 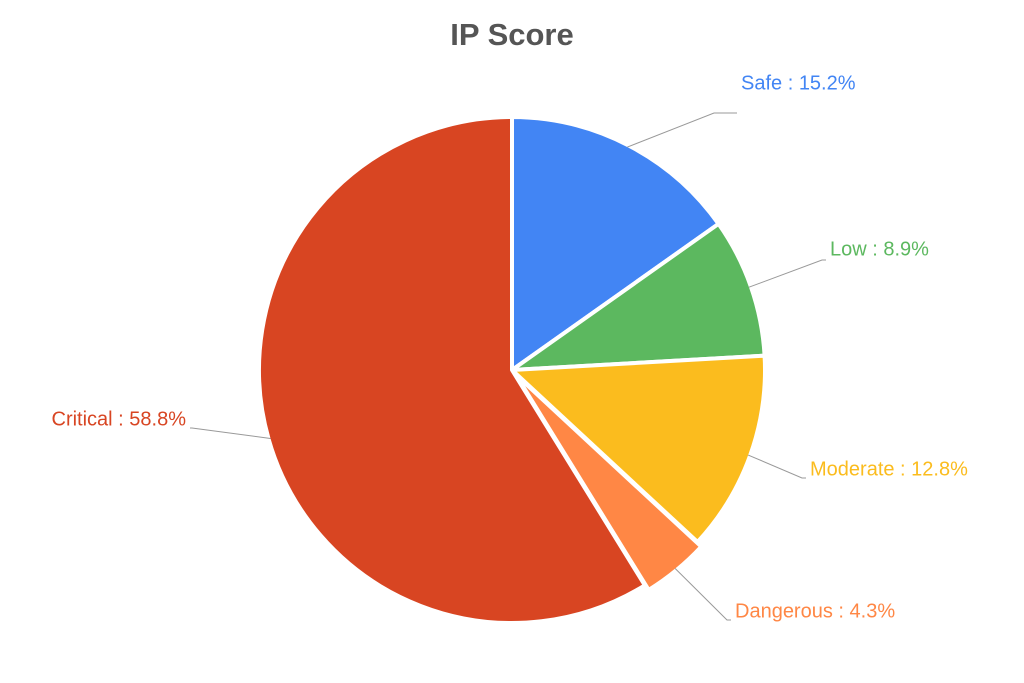 I want to click on data-label: Low : 8.9%, so click(x=879, y=249).